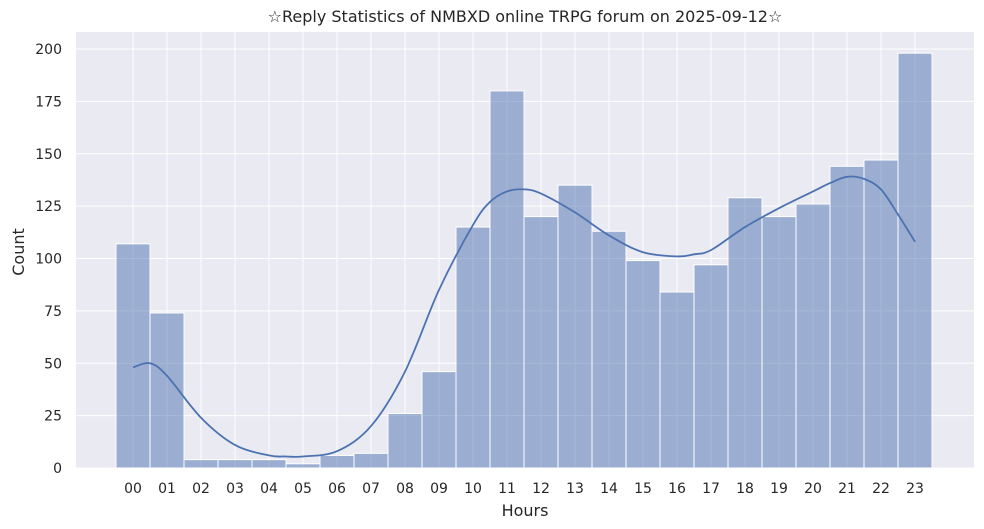 This screenshot has height=529, width=984. Describe the element at coordinates (677, 489) in the screenshot. I see `x-tick-label: 16` at that location.